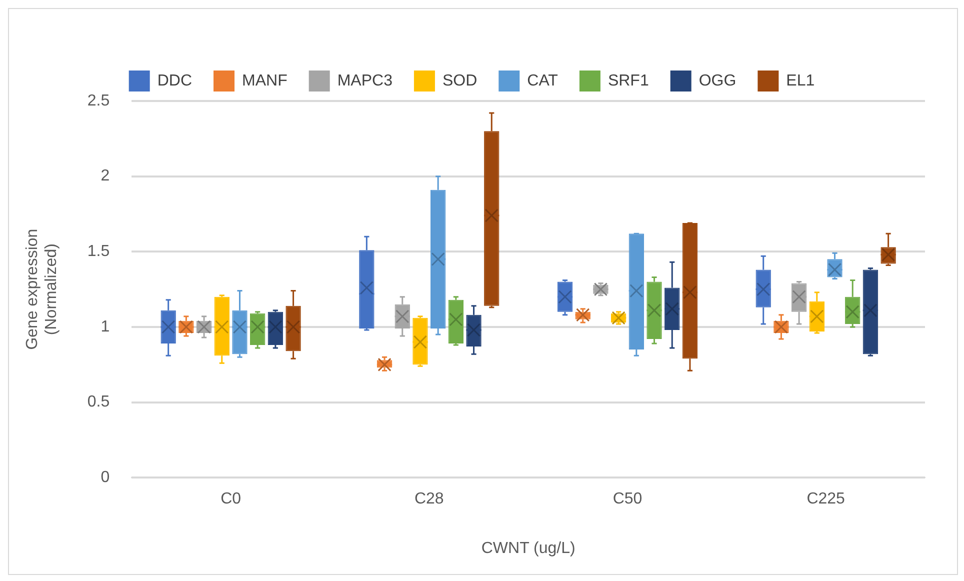 The width and height of the screenshot is (964, 581). I want to click on x-tick-label: C225, so click(826, 499).